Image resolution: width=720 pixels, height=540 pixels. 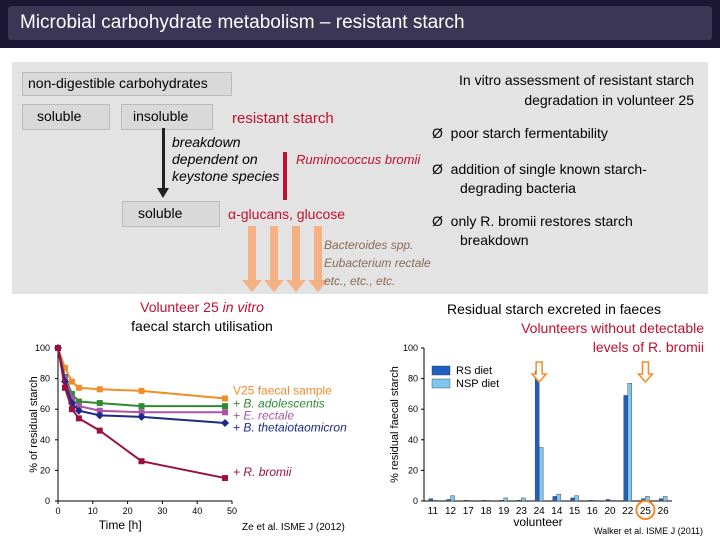 What do you see at coordinates (283, 118) in the screenshot?
I see `resistant-starch-label: resistant starch` at bounding box center [283, 118].